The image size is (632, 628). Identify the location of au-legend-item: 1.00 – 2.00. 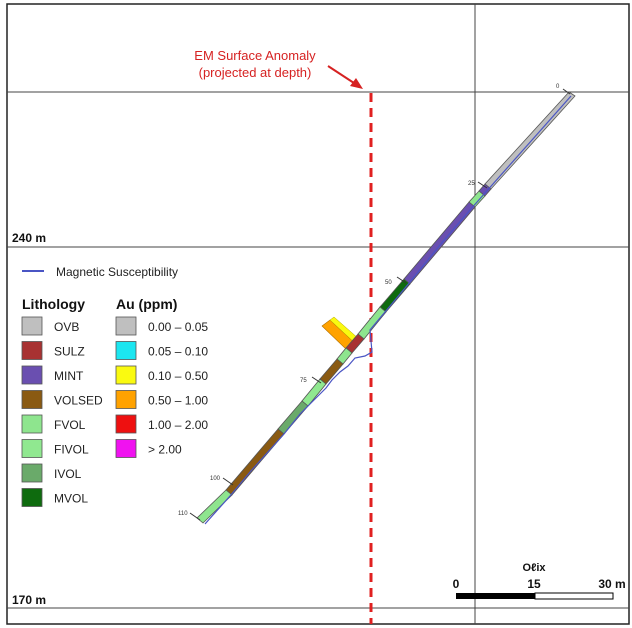
(161, 424).